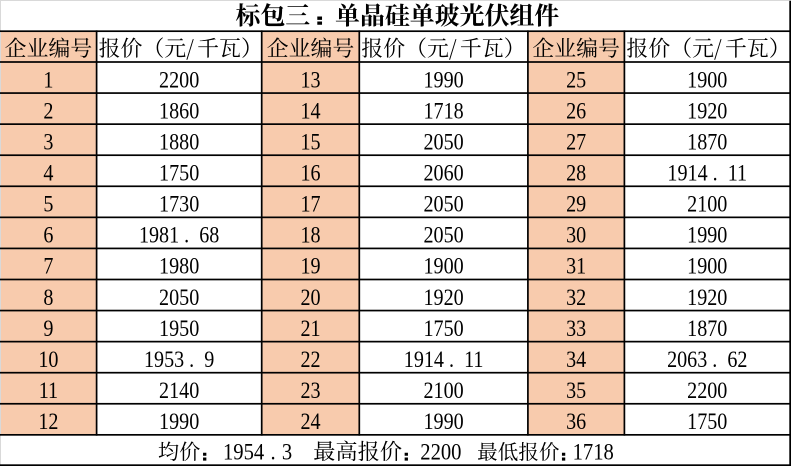  What do you see at coordinates (707, 360) in the screenshot?
I see `svg-text:2063.62: 2063. 62` at bounding box center [707, 360].